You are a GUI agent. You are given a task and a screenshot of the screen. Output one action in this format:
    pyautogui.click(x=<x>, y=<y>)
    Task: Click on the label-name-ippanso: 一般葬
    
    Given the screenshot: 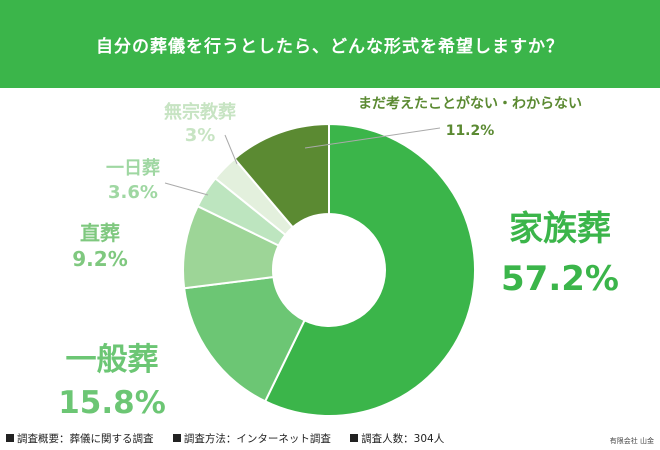 What is the action you would take?
    pyautogui.click(x=112, y=360)
    